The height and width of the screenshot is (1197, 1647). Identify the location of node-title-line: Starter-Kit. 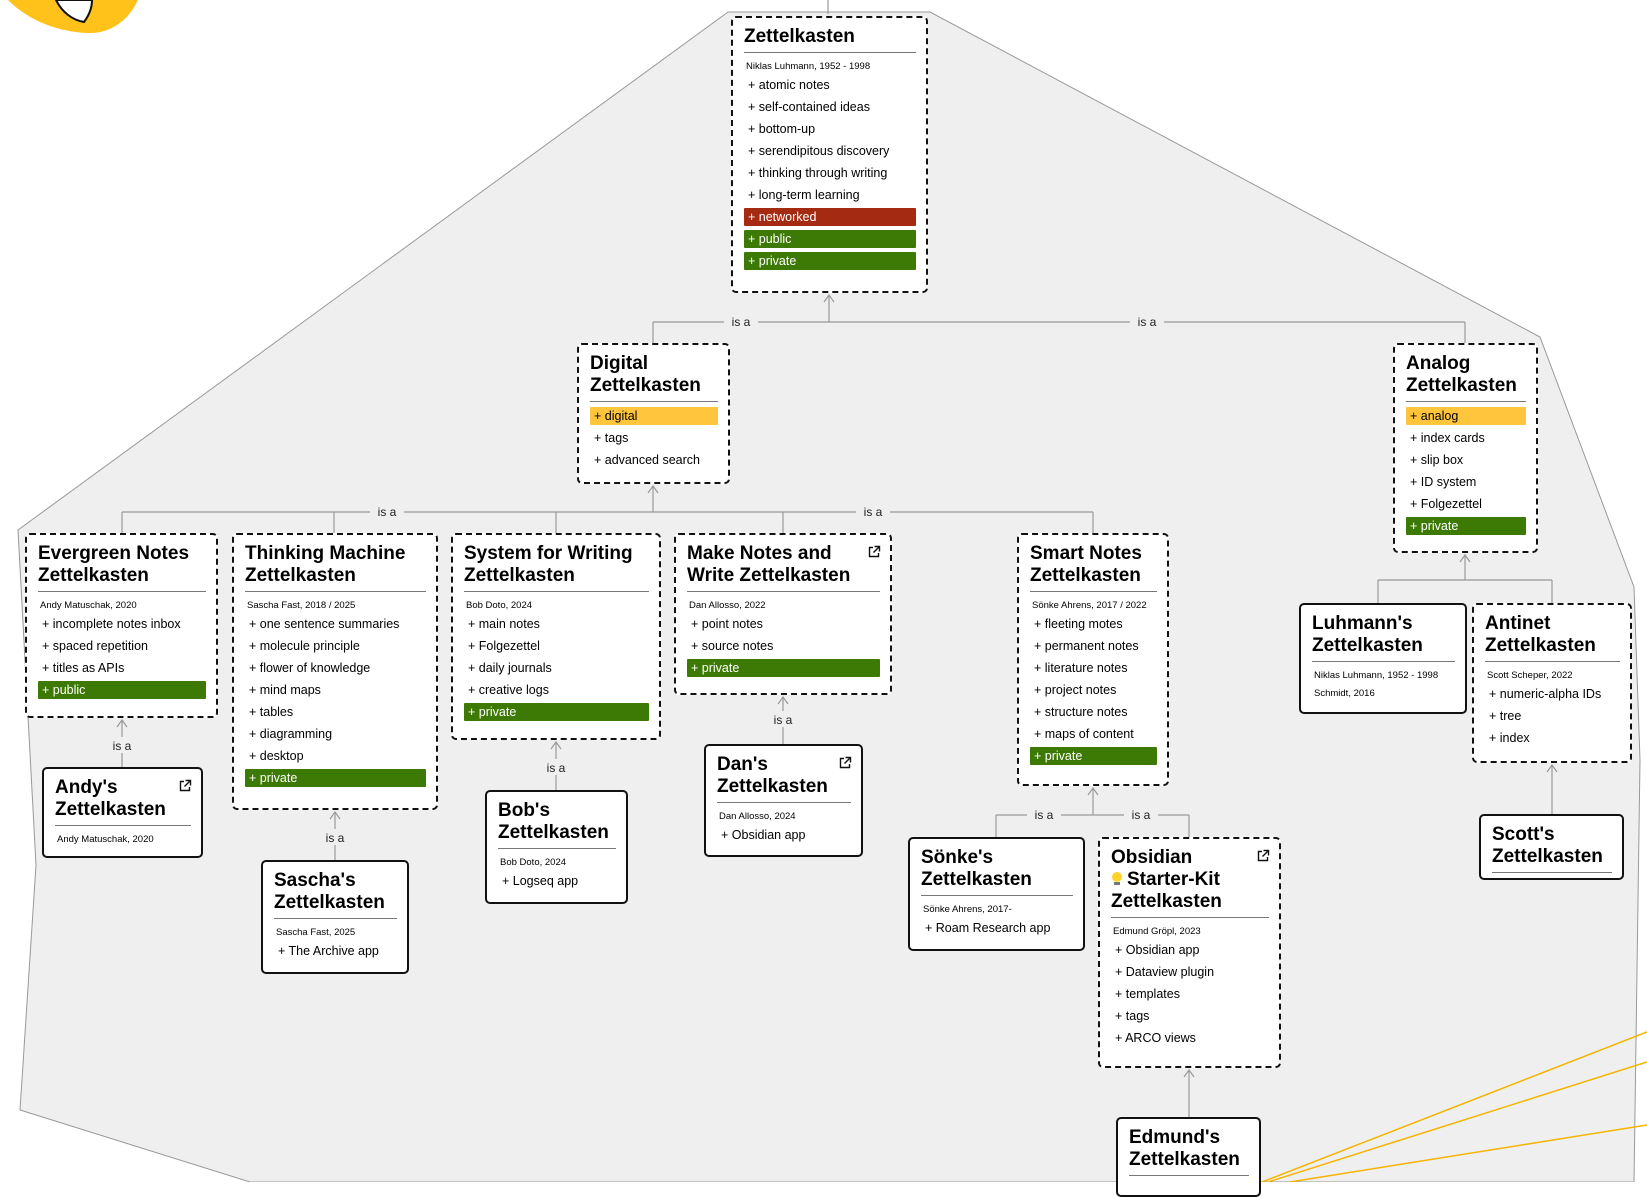
(1180, 880).